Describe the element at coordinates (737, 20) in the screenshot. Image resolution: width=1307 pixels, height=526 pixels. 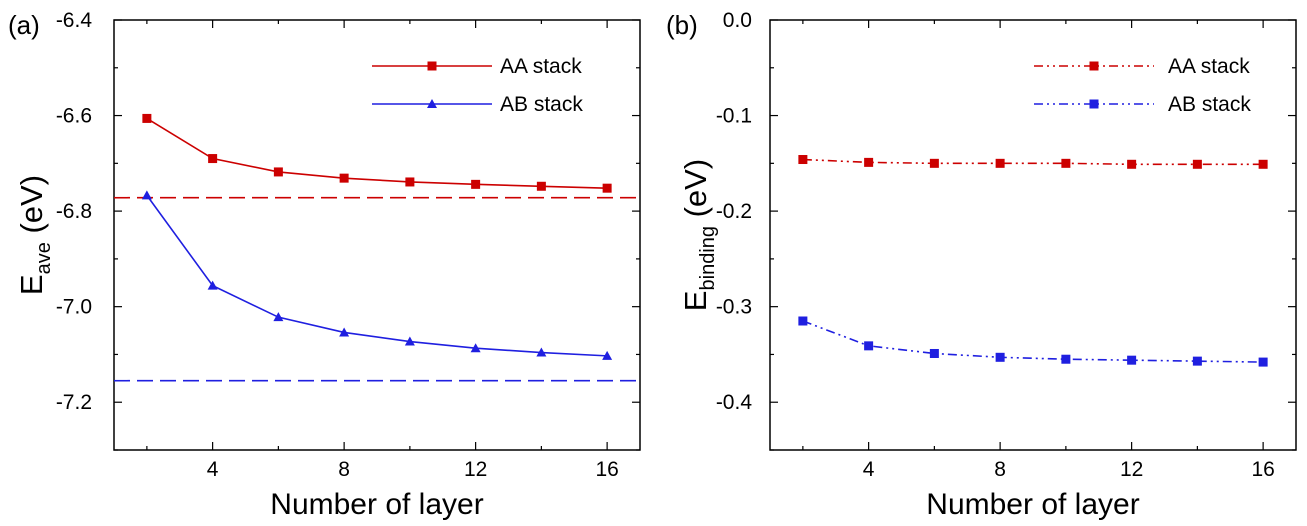
I see `y-tick-label: 0.0` at that location.